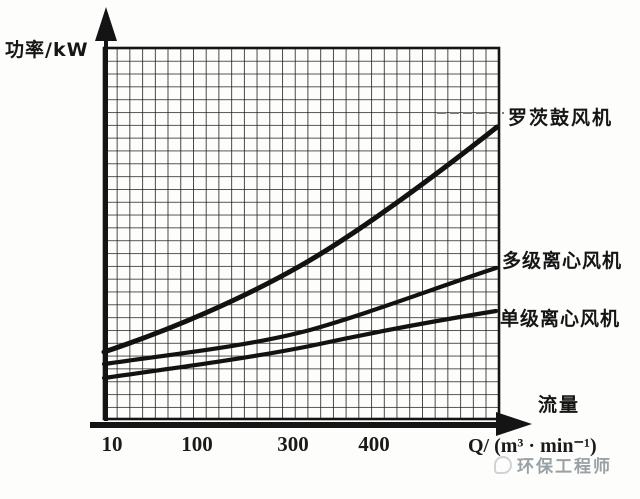 Image resolution: width=640 pixels, height=499 pixels. Describe the element at coordinates (293, 444) in the screenshot. I see `x-tick-300: 300` at that location.